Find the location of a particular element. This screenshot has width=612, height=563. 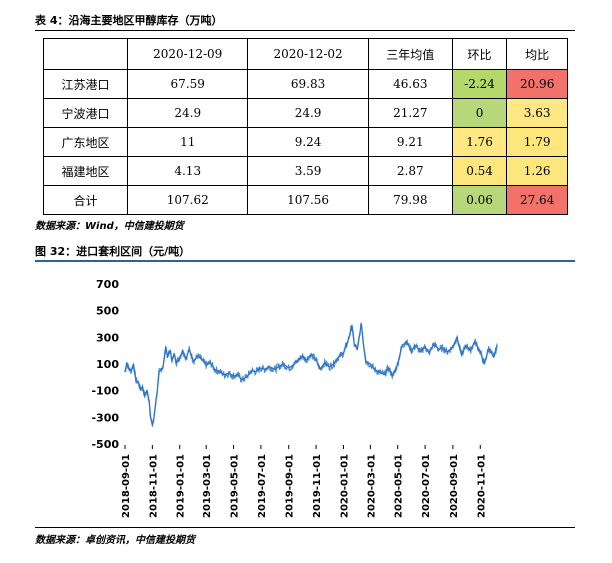

value-cell: 9.24 is located at coordinates (308, 142).